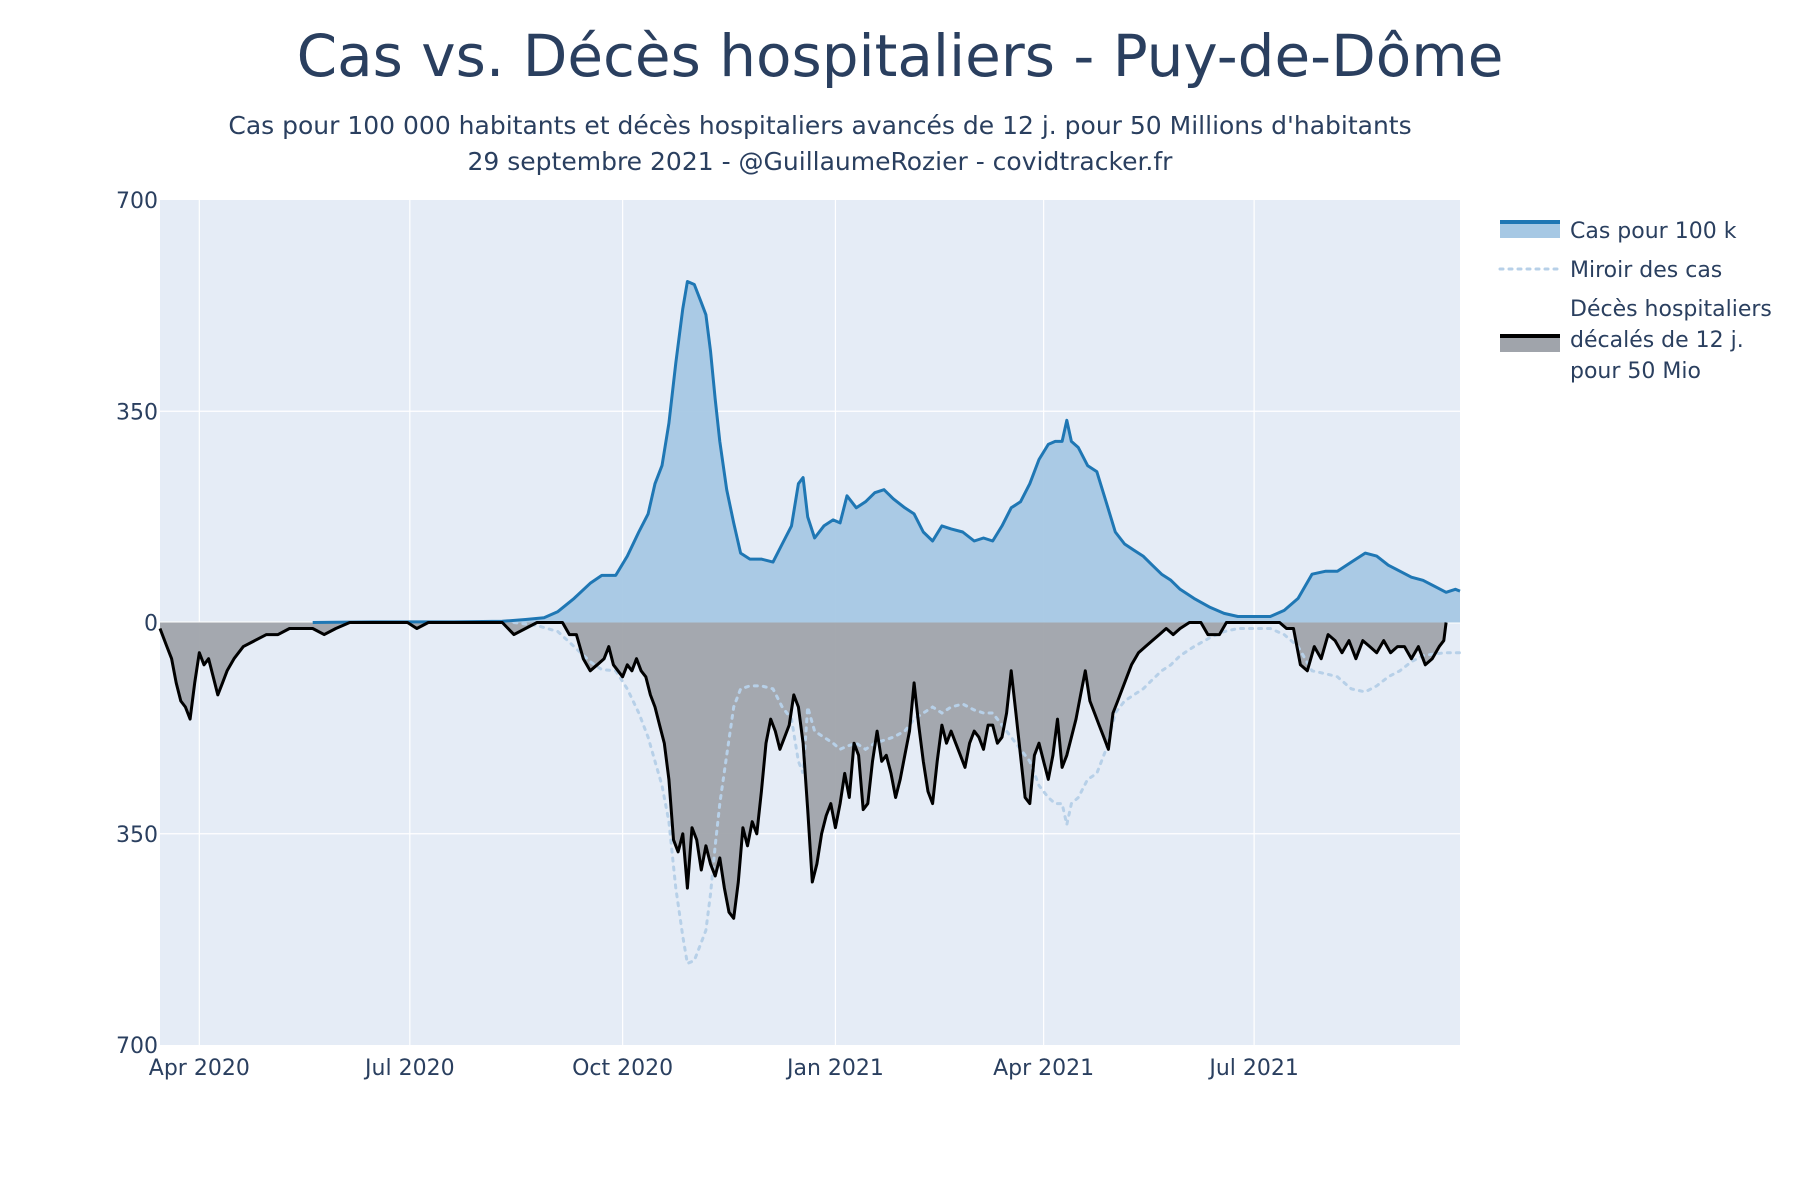  What do you see at coordinates (409, 1068) in the screenshot?
I see `x-tick-label: Jul 2020` at bounding box center [409, 1068].